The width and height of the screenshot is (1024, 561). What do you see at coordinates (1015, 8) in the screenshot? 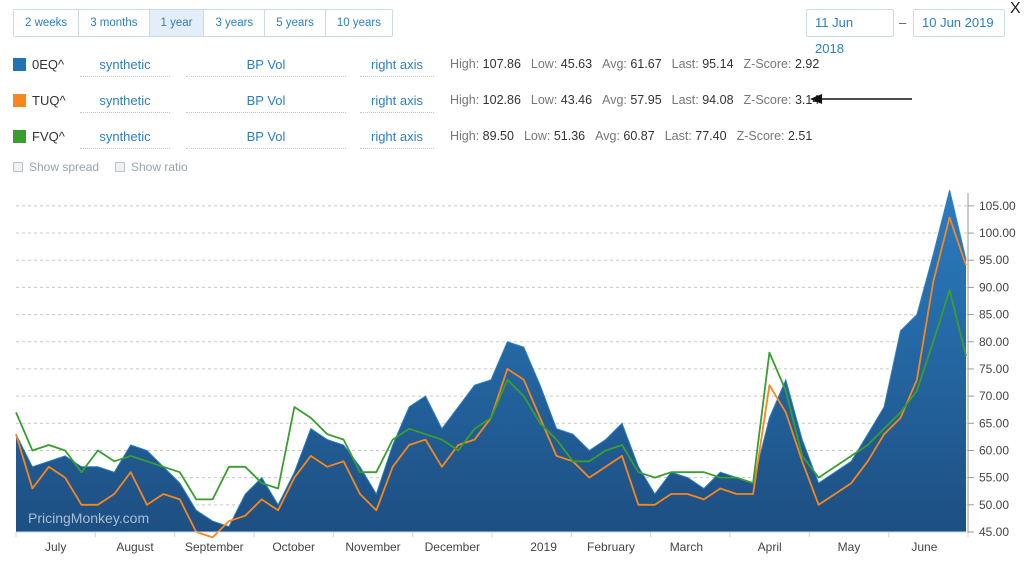
I see `close-icon: X` at bounding box center [1015, 8].